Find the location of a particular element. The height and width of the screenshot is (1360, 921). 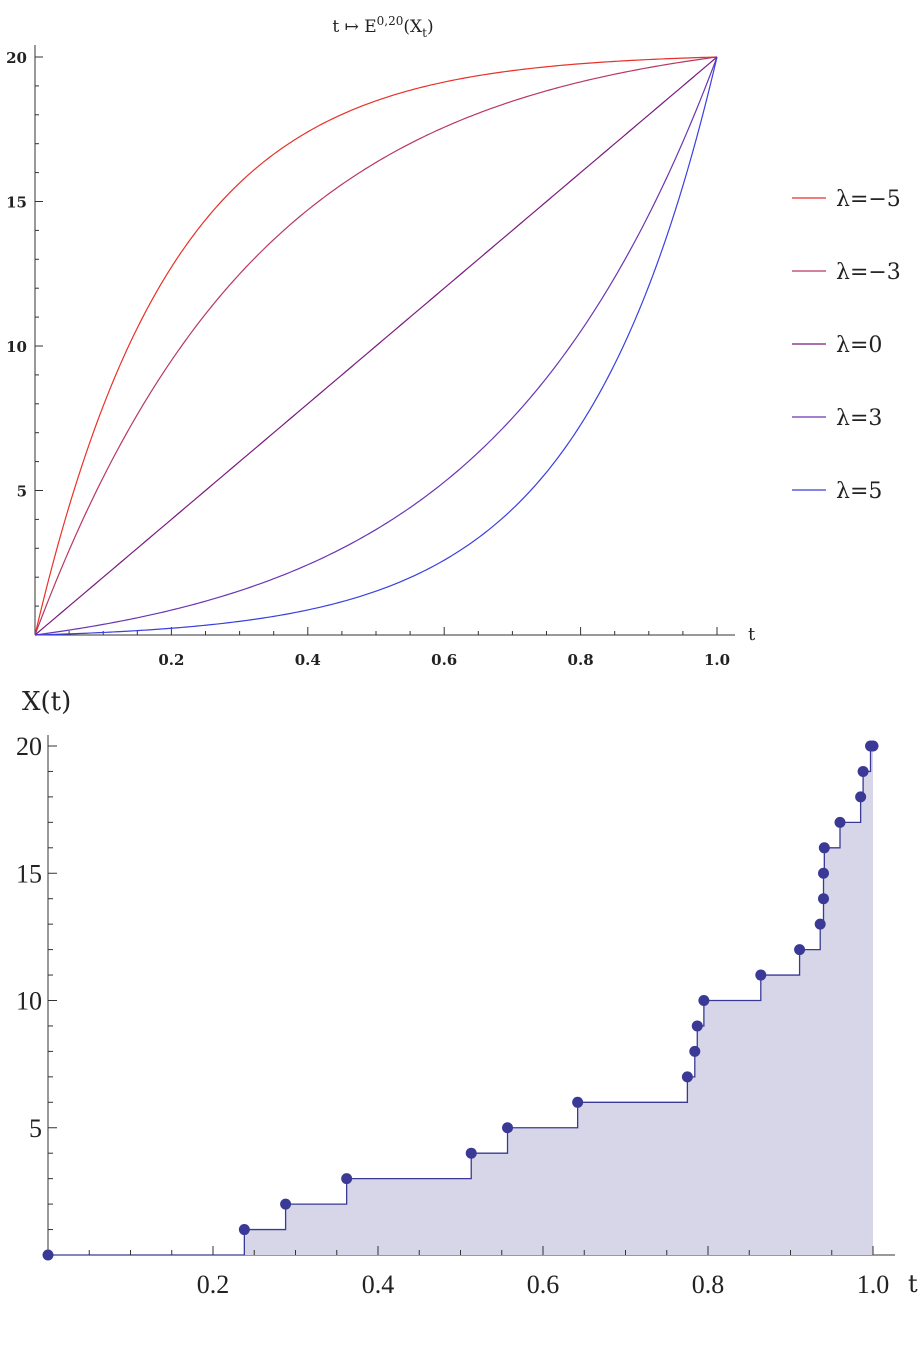

legend: λ=−5 λ=−3 λ=0 λ=3 λ=5 is located at coordinates (846, 345).